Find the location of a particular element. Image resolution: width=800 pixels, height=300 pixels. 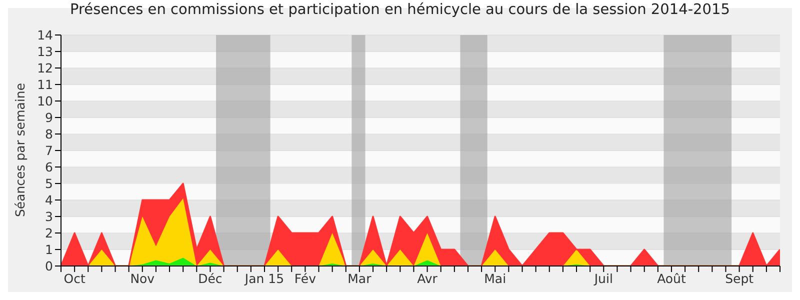

y-tick-label: 9 is located at coordinates (49, 117).